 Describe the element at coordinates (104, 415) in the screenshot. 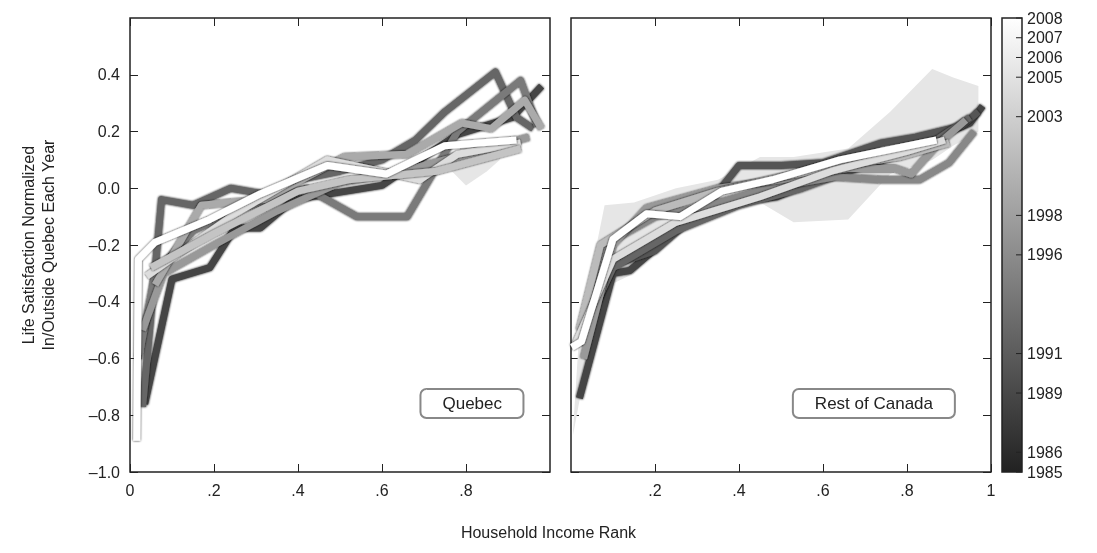

I see `y-tick-label: –0.8` at that location.